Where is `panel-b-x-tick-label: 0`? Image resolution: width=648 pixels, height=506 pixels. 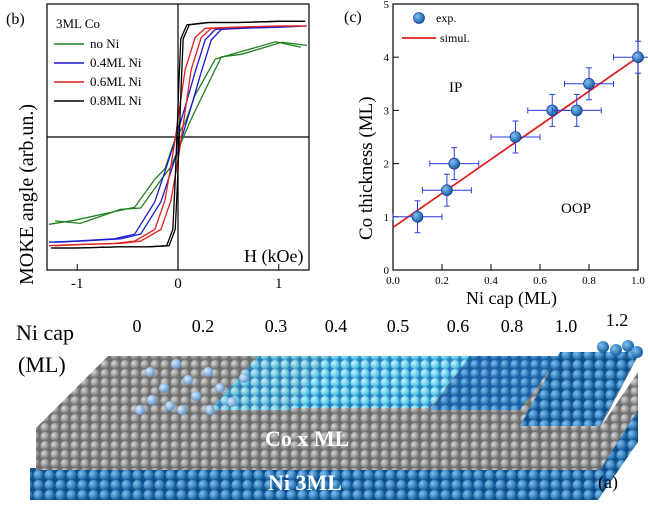
panel-b-x-tick-label: 0 is located at coordinates (178, 284).